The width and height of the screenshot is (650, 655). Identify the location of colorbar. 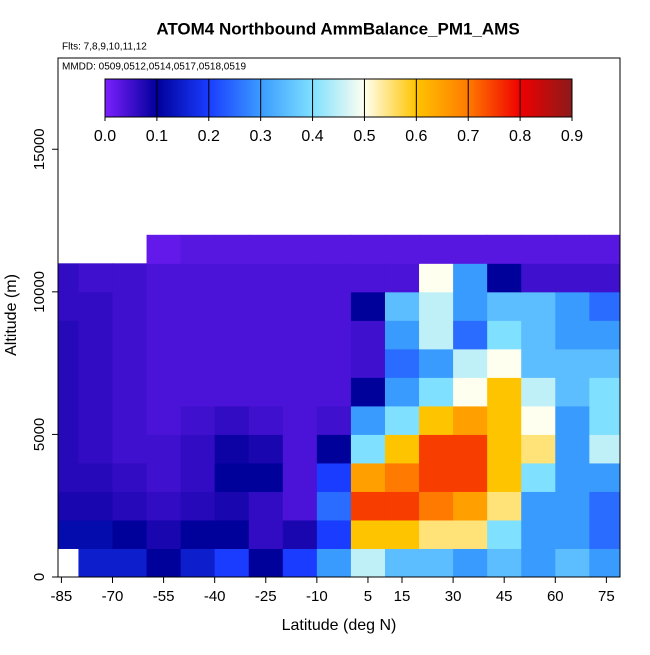
(338, 98).